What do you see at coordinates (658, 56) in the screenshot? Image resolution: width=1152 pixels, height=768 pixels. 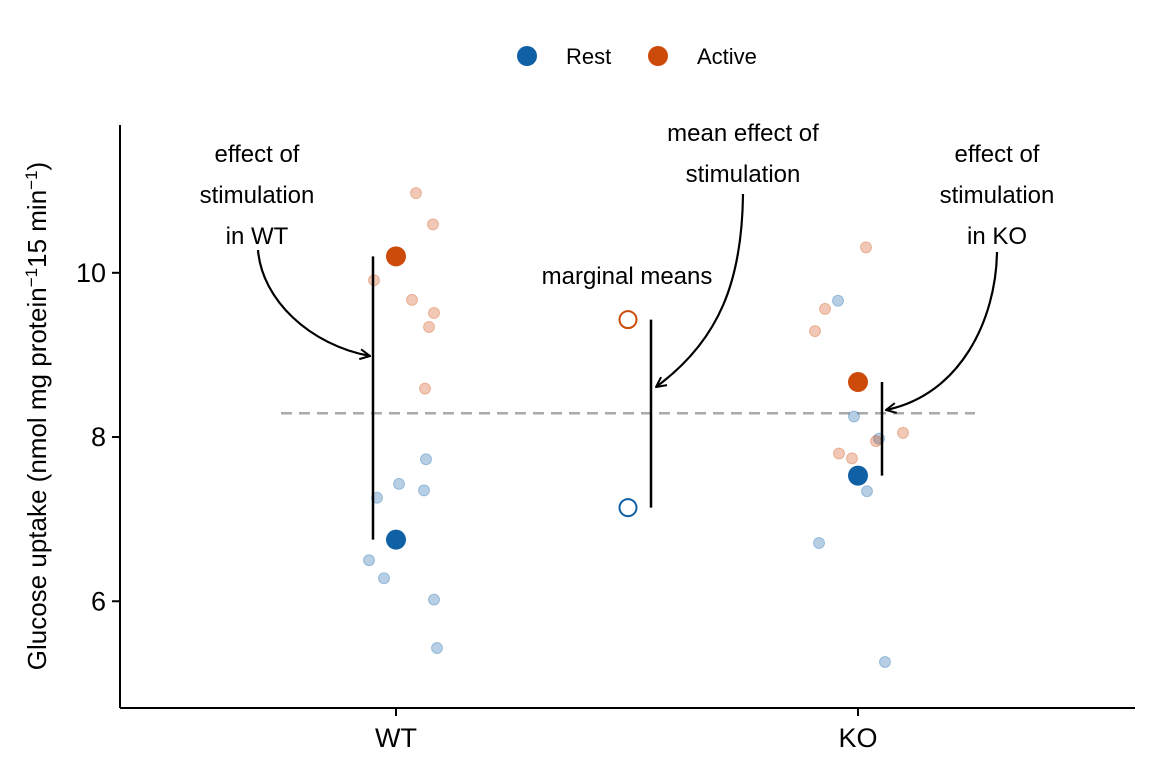 I see `legend-swatch-active` at bounding box center [658, 56].